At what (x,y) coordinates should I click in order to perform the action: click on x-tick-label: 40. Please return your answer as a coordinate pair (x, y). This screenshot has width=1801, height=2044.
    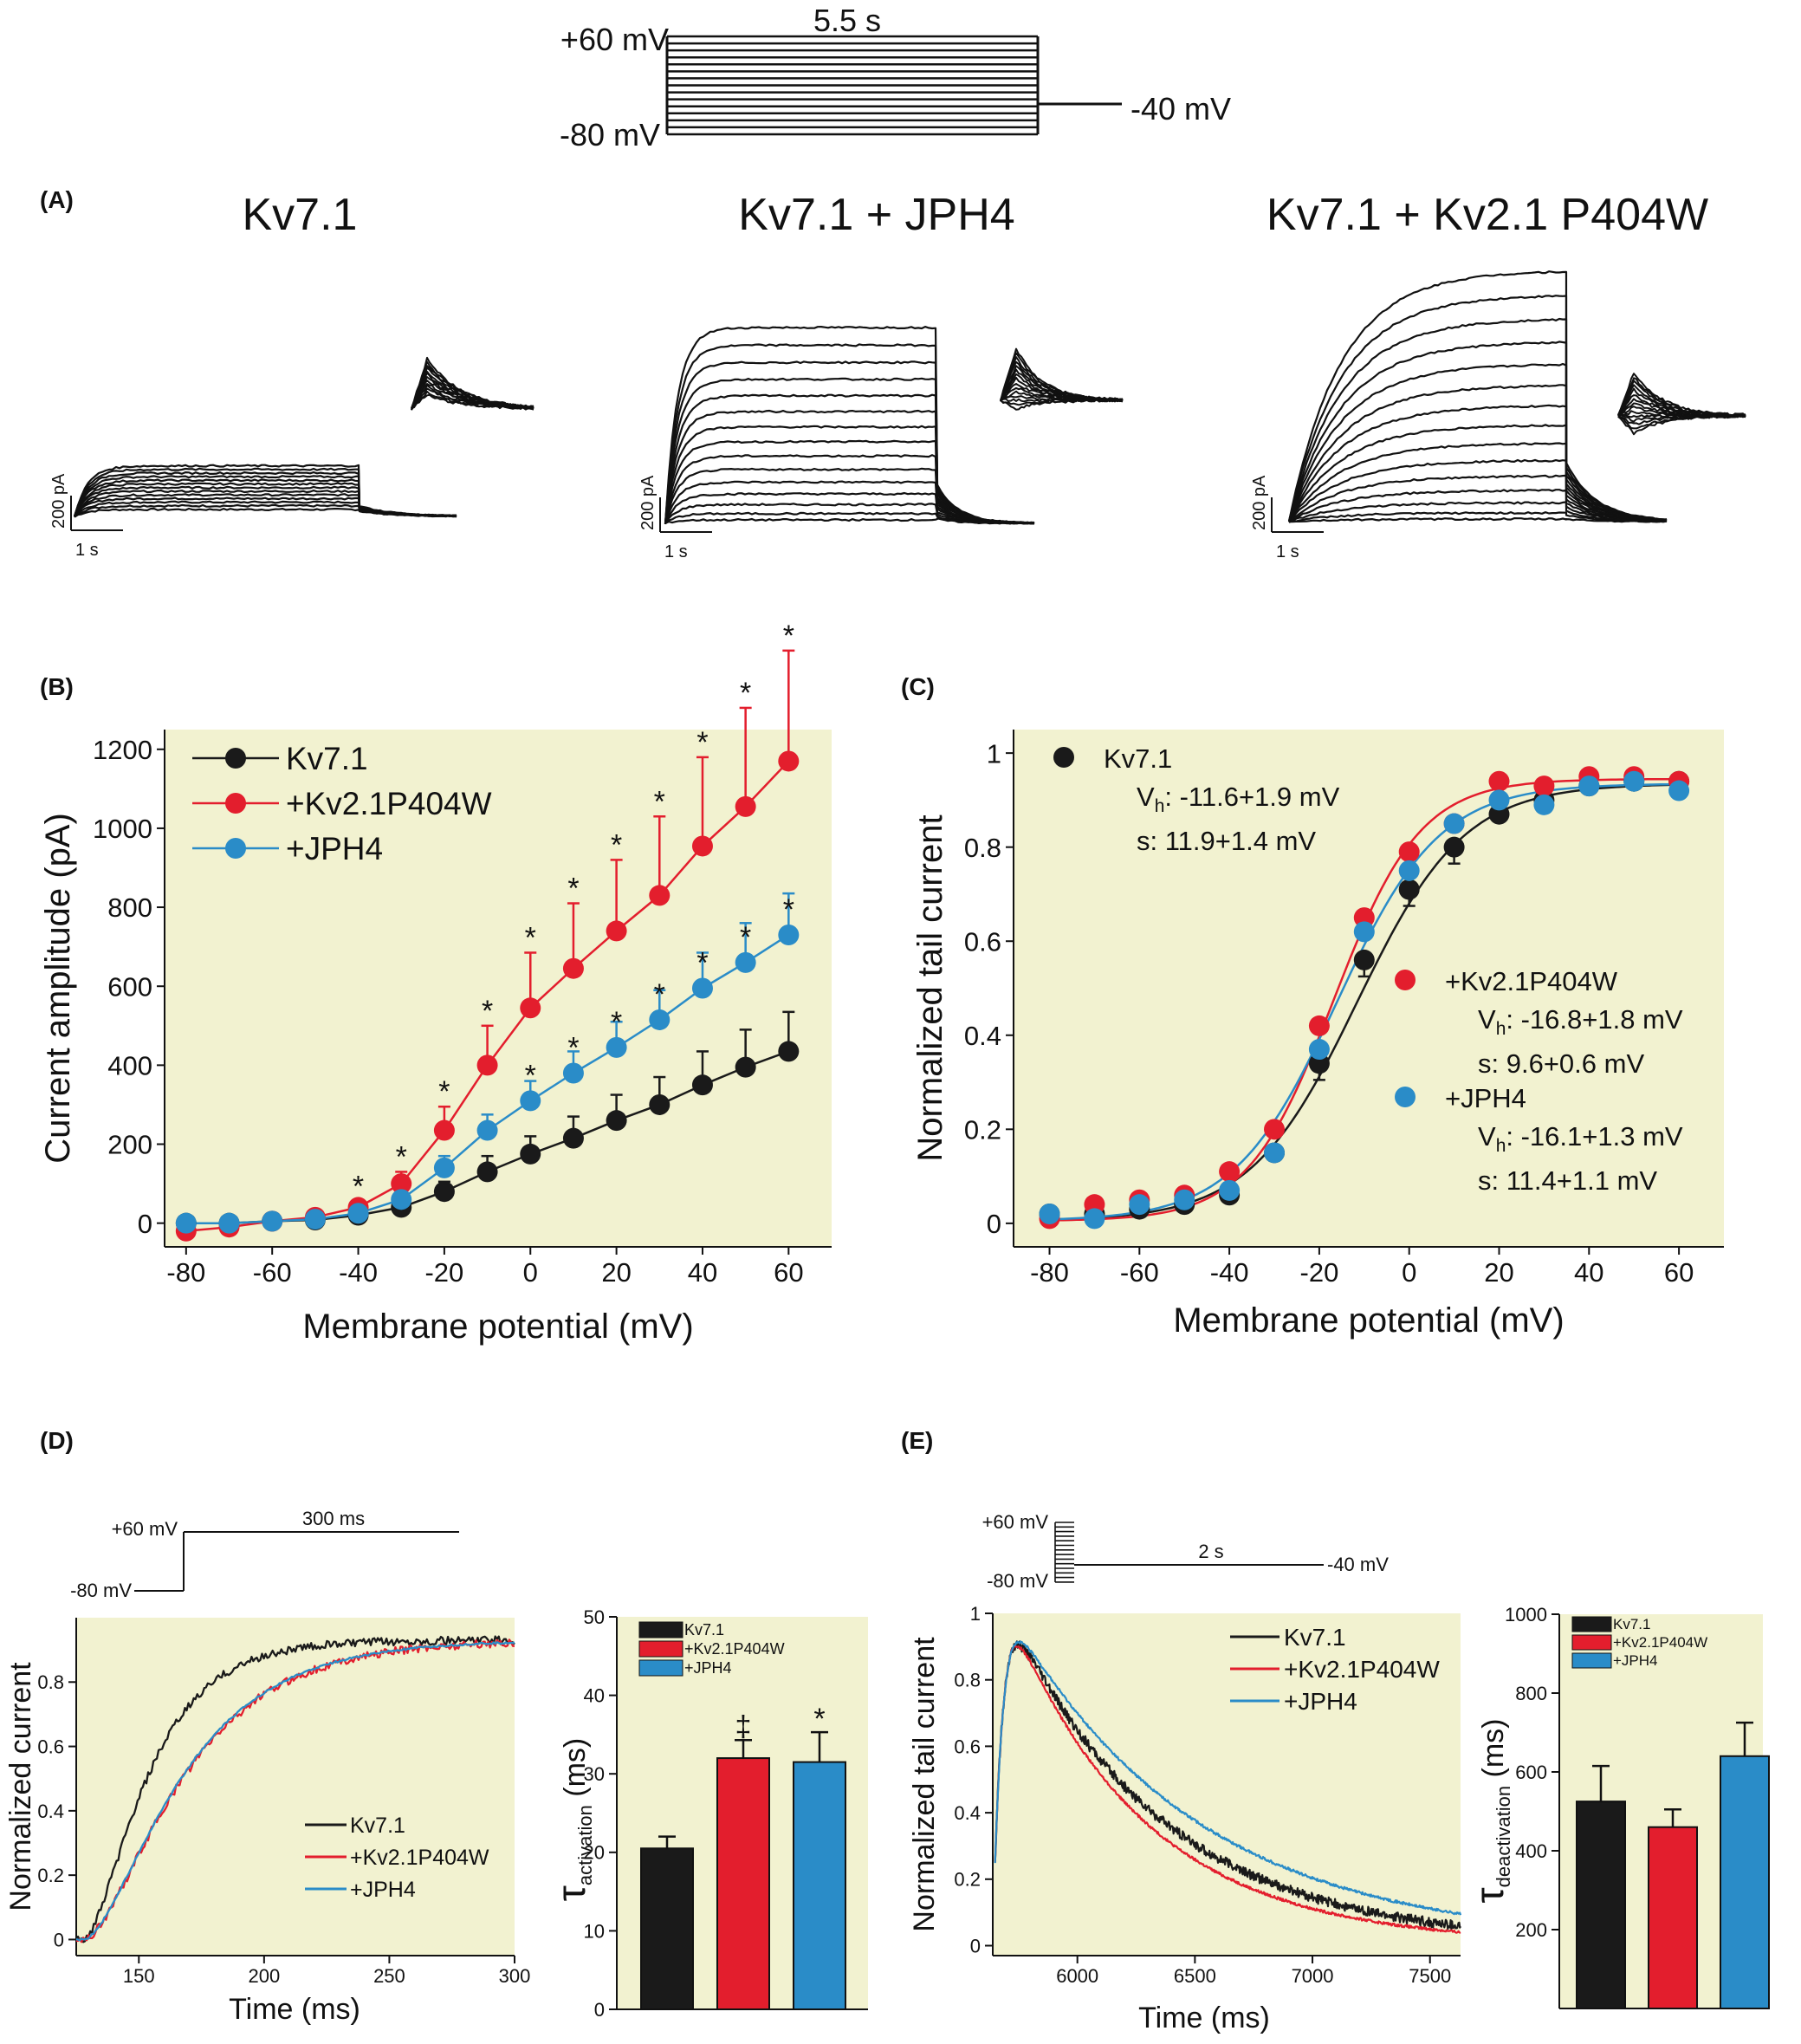
    Looking at the image, I should click on (703, 1273).